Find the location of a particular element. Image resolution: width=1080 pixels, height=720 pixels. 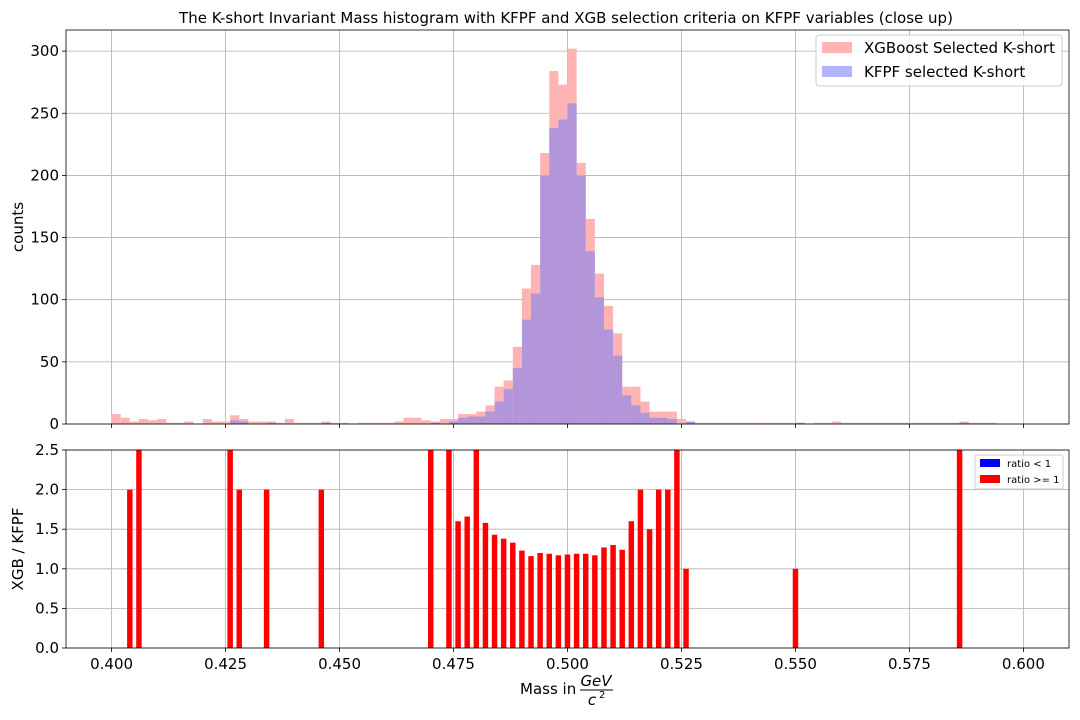

y-tick-label: 1.0 is located at coordinates (47, 569).